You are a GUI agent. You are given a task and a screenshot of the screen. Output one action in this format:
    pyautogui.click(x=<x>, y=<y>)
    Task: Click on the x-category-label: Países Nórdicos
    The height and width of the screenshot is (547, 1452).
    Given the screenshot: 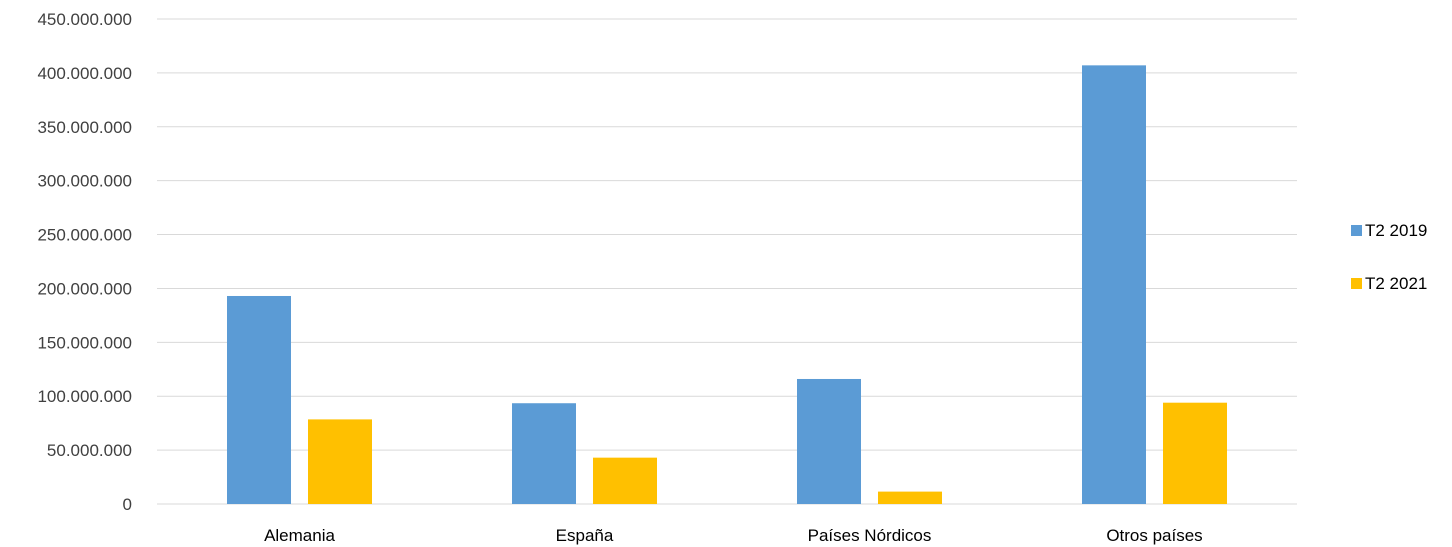 What is the action you would take?
    pyautogui.click(x=870, y=535)
    